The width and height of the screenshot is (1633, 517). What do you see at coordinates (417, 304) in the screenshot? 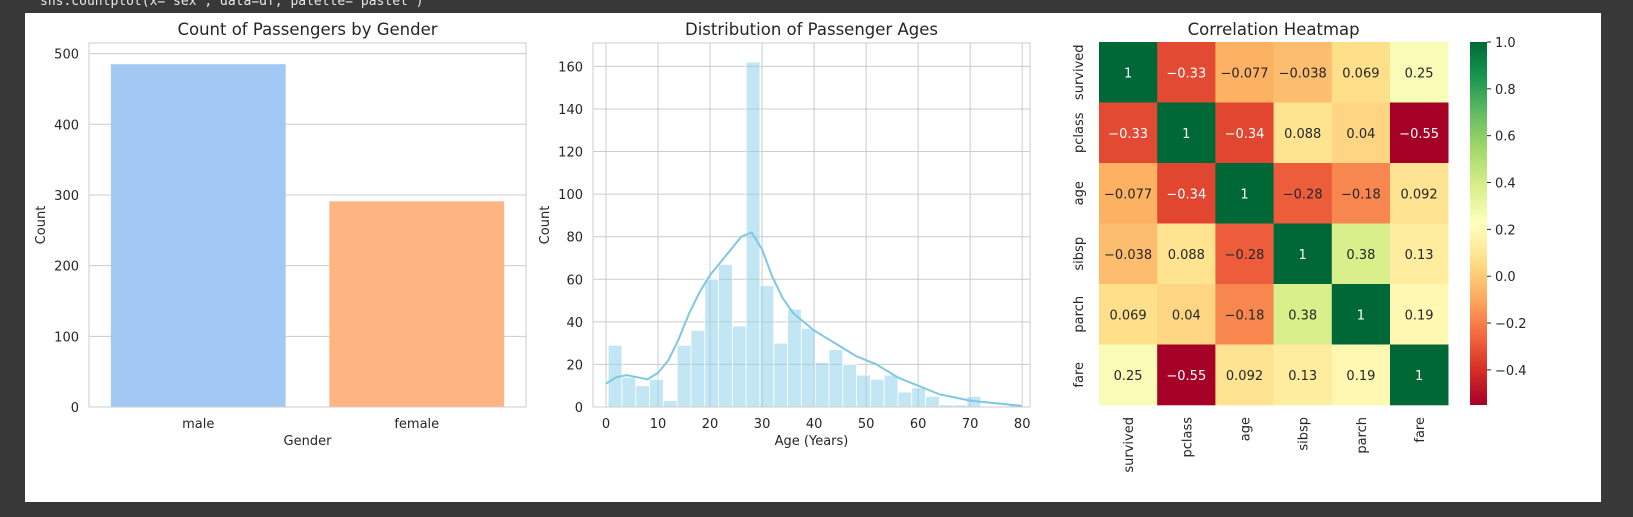
I see `bar-female` at bounding box center [417, 304].